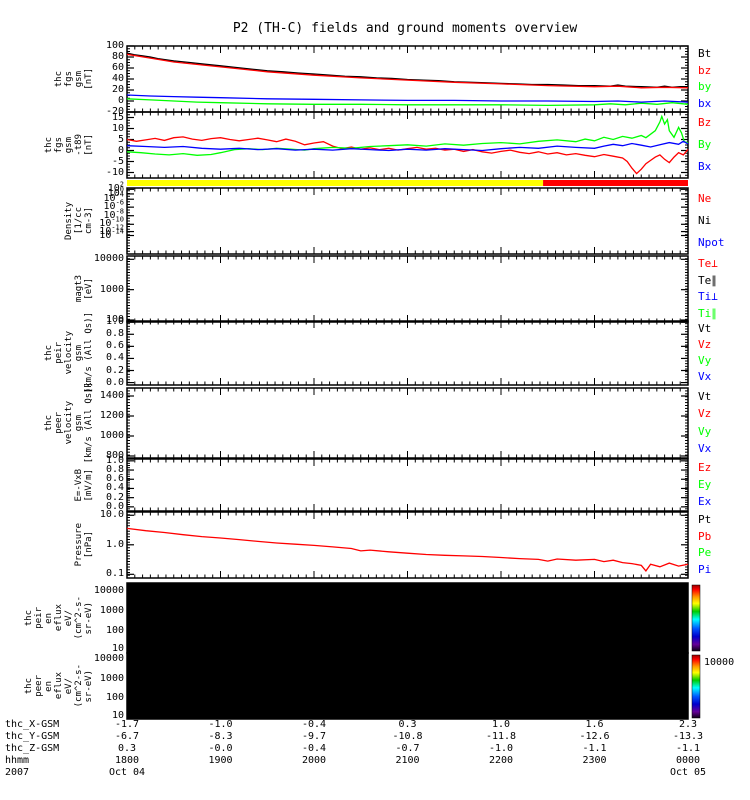 The height and width of the screenshot is (800, 750). What do you see at coordinates (407, 485) in the screenshot?
I see `panel-frame-efield` at bounding box center [407, 485].